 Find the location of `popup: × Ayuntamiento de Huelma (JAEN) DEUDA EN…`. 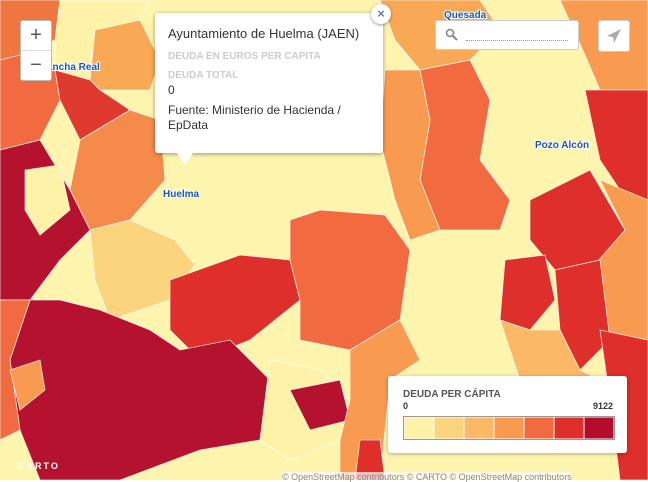

popup: × Ayuntamiento de Huelma (JAEN) DEUDA EN… is located at coordinates (273, 84).